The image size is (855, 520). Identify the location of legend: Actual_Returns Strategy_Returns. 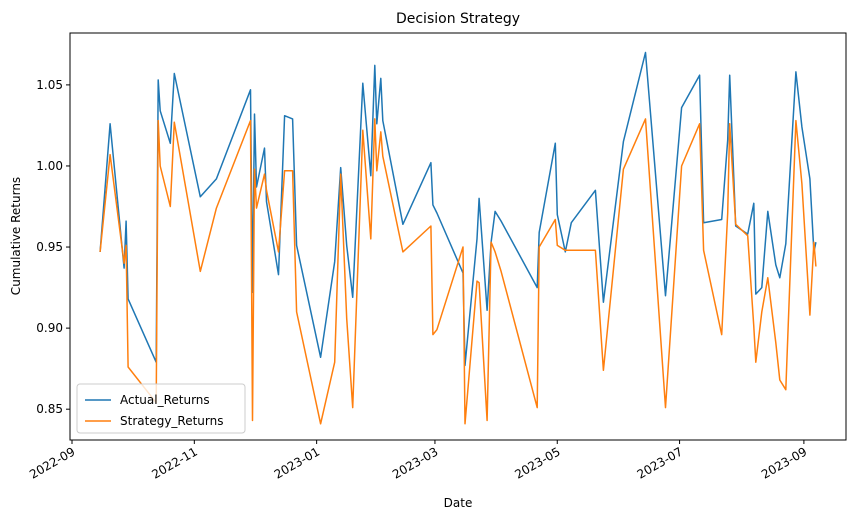
(161, 408).